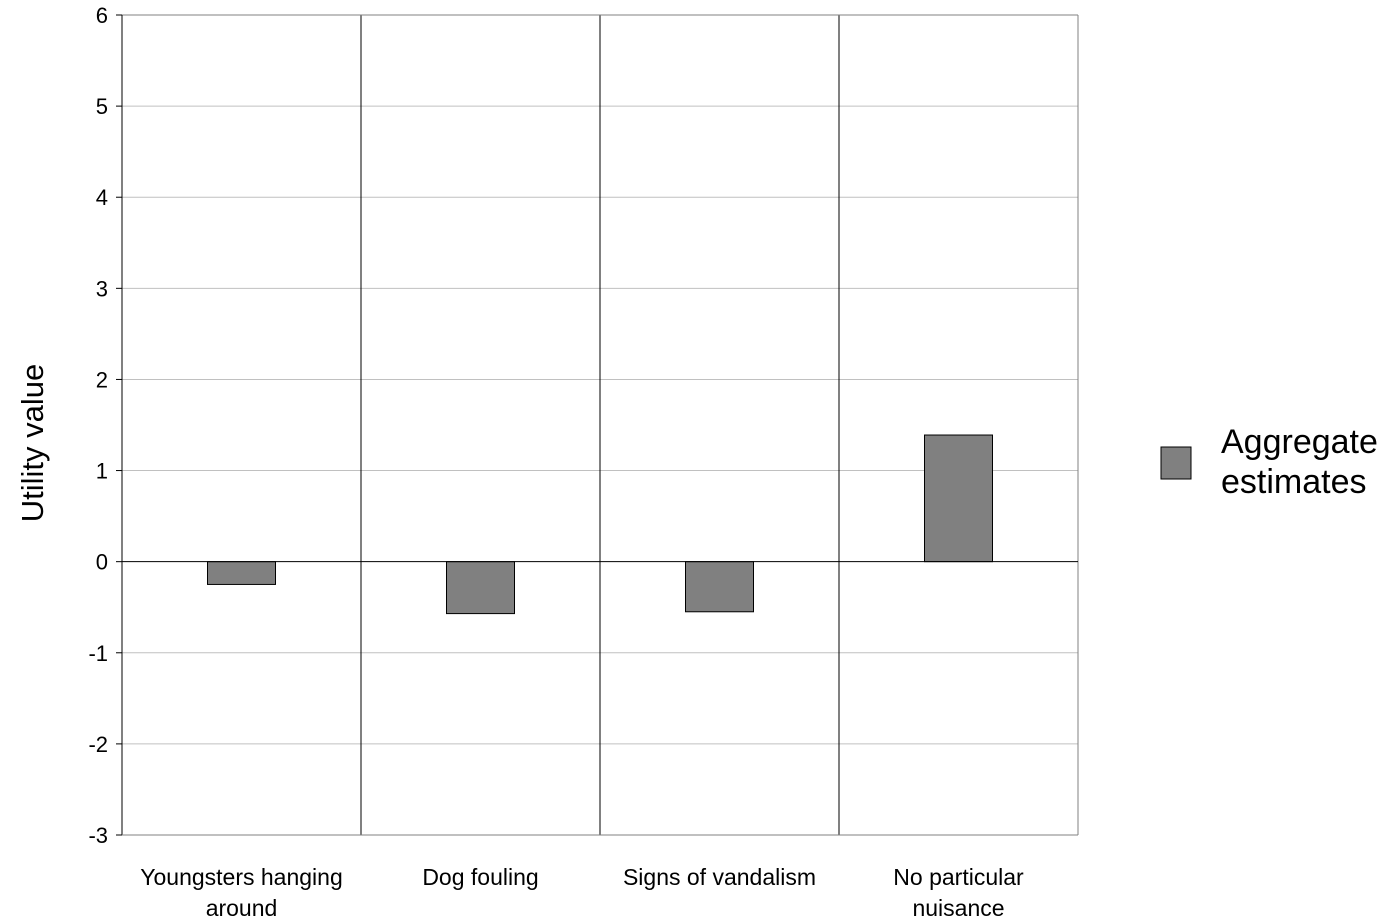 Image resolution: width=1394 pixels, height=924 pixels. What do you see at coordinates (102, 15) in the screenshot?
I see `y-tick-label: 6` at bounding box center [102, 15].